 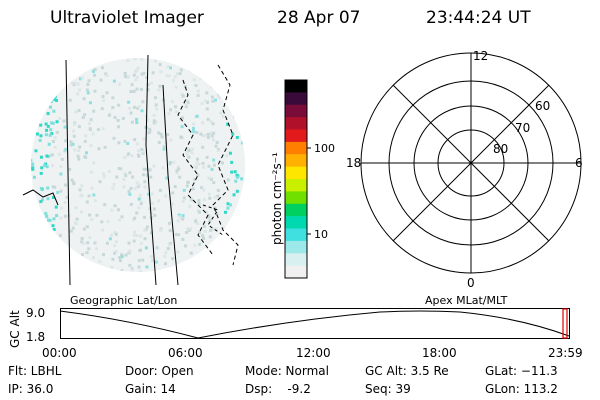 What do you see at coordinates (151, 170) in the screenshot?
I see `meridian-line` at bounding box center [151, 170].